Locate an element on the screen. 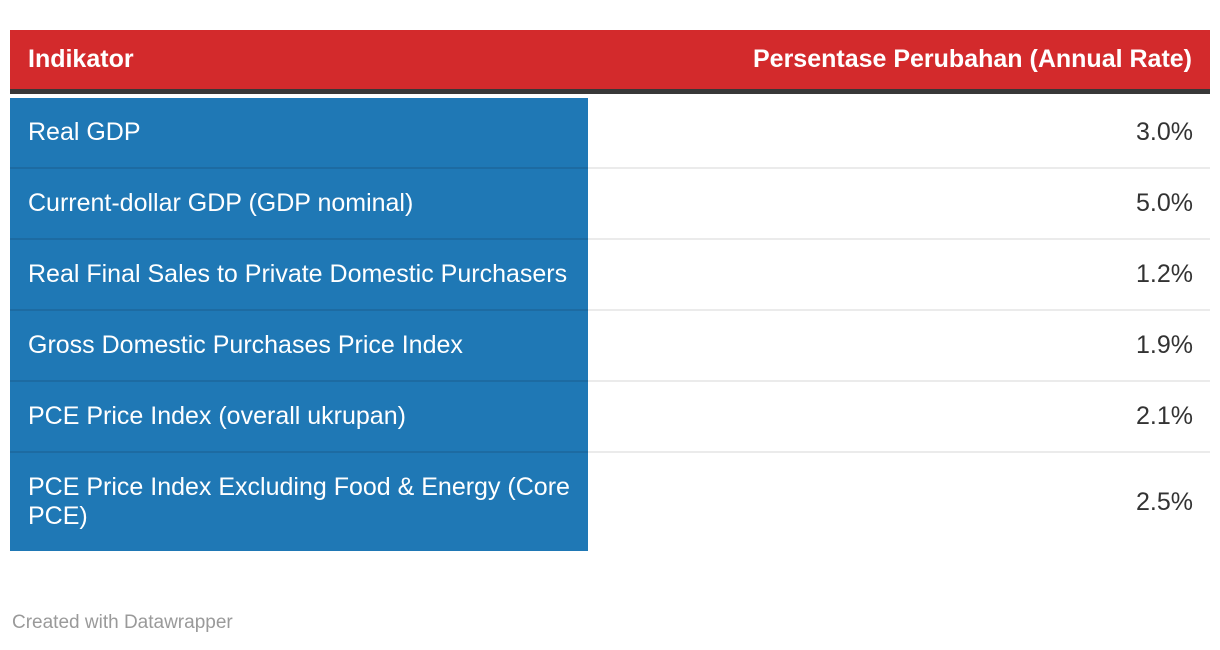  table-row: Current-dollar GDP (GDP nominal) 5.0% is located at coordinates (610, 202).